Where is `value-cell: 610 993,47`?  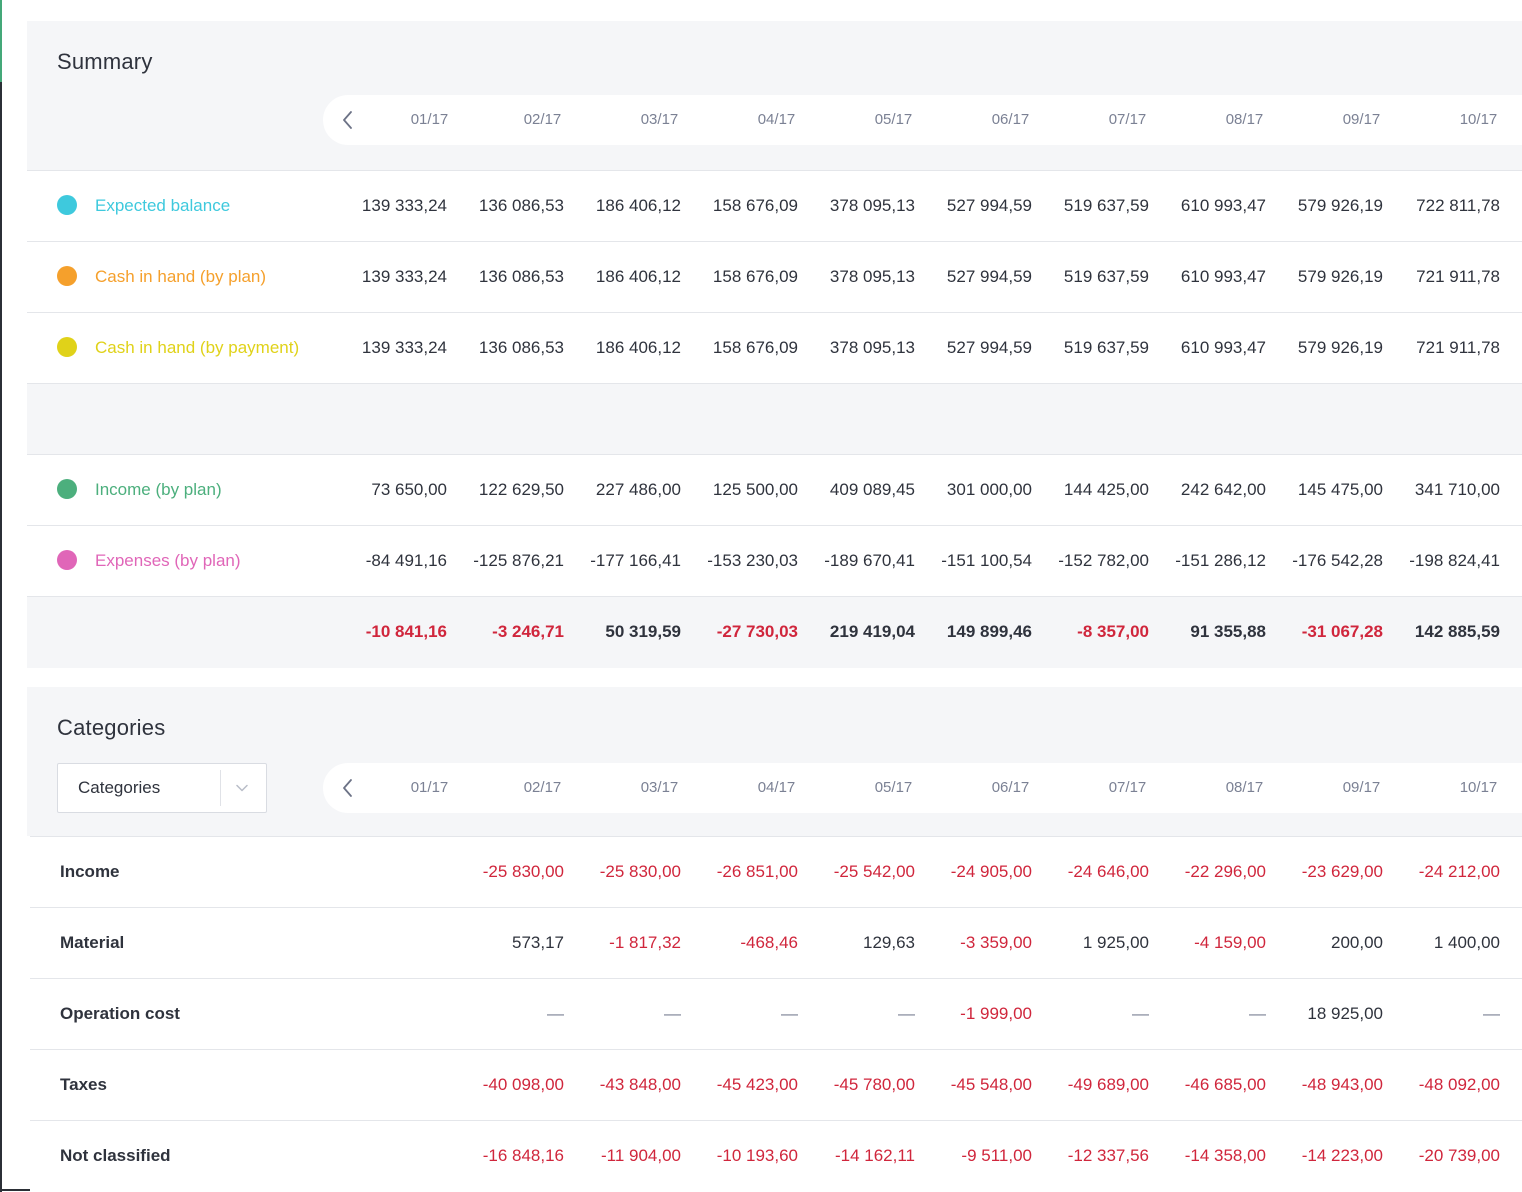
value-cell: 610 993,47 is located at coordinates (1223, 205).